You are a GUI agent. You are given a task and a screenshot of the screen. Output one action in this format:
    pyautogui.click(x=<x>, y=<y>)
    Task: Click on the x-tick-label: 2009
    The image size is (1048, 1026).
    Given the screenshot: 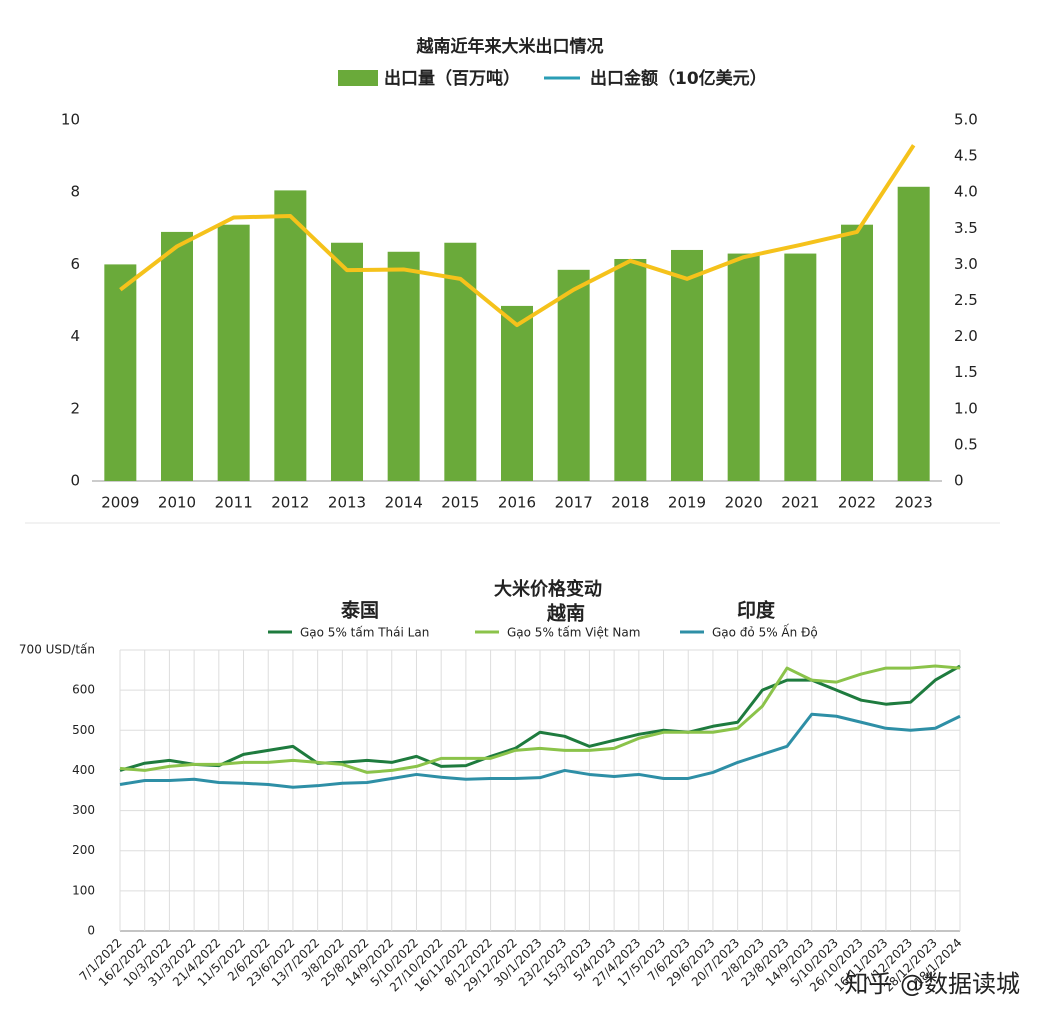 What is the action you would take?
    pyautogui.click(x=120, y=503)
    